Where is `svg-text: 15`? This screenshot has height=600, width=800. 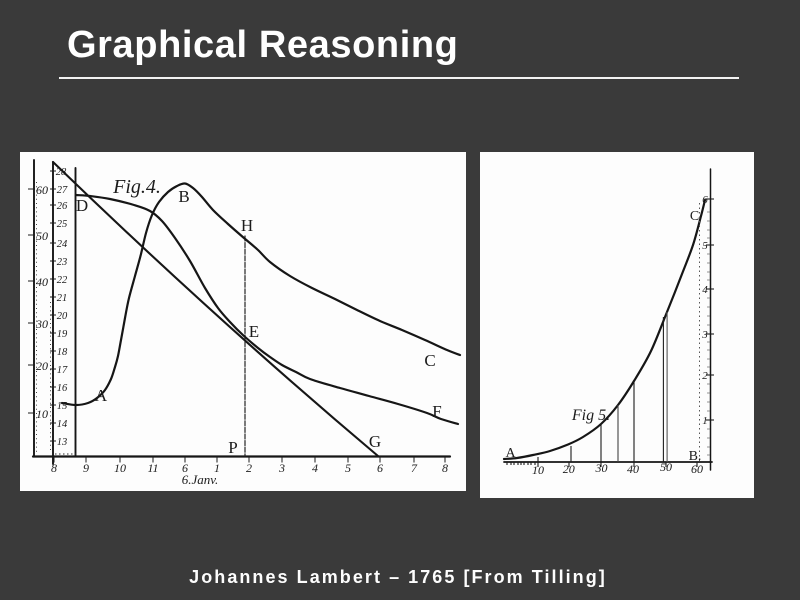 svg-text: 15 is located at coordinates (62, 406).